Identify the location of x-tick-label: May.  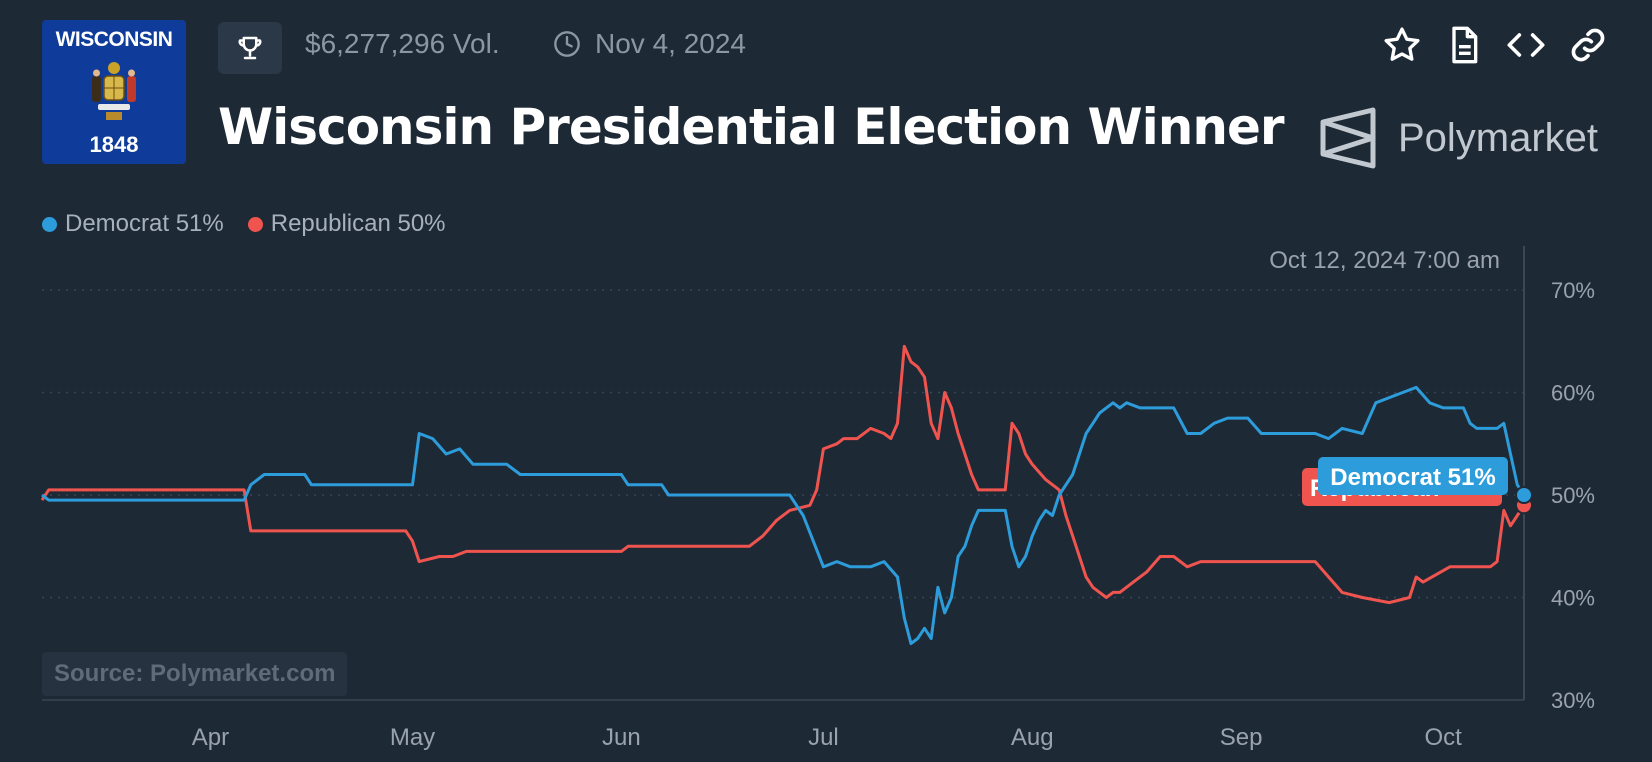
(412, 737).